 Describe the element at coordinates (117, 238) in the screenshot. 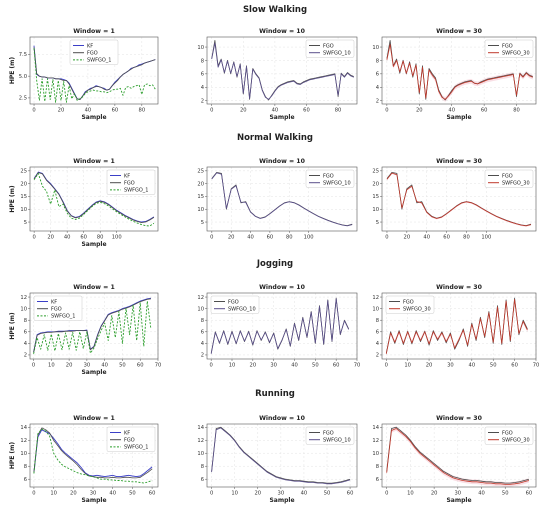

I see `x-tick-label: 100` at that location.